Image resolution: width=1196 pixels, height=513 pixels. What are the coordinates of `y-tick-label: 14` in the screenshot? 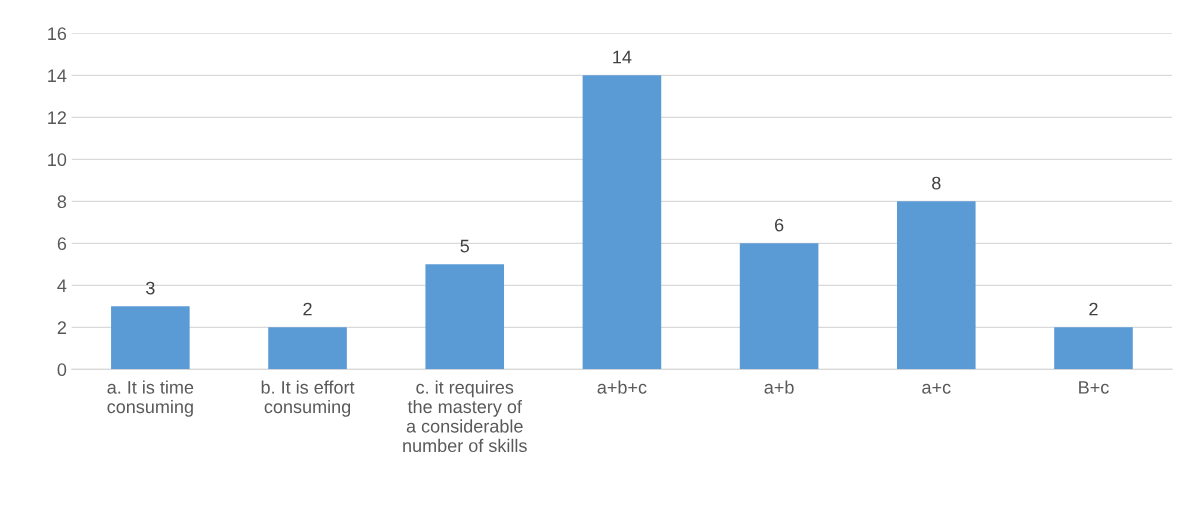 It's located at (57, 75).